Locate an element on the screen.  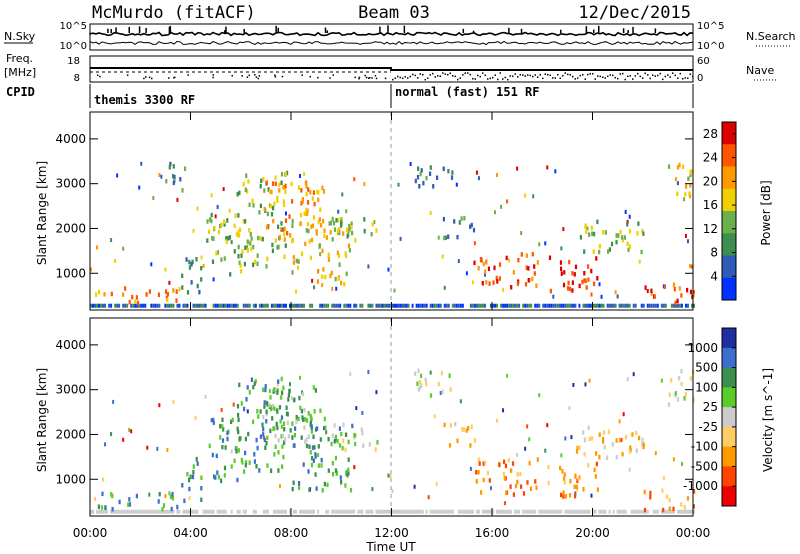
power-ylabel: Slant Range [km] is located at coordinates (42, 213).